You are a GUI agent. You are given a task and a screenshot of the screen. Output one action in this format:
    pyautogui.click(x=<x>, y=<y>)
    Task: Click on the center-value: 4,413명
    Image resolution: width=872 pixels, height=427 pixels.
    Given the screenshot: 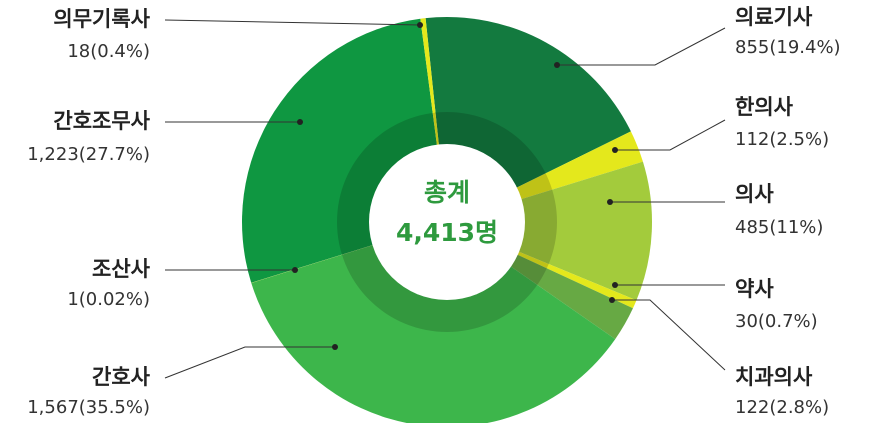 What is the action you would take?
    pyautogui.click(x=447, y=232)
    